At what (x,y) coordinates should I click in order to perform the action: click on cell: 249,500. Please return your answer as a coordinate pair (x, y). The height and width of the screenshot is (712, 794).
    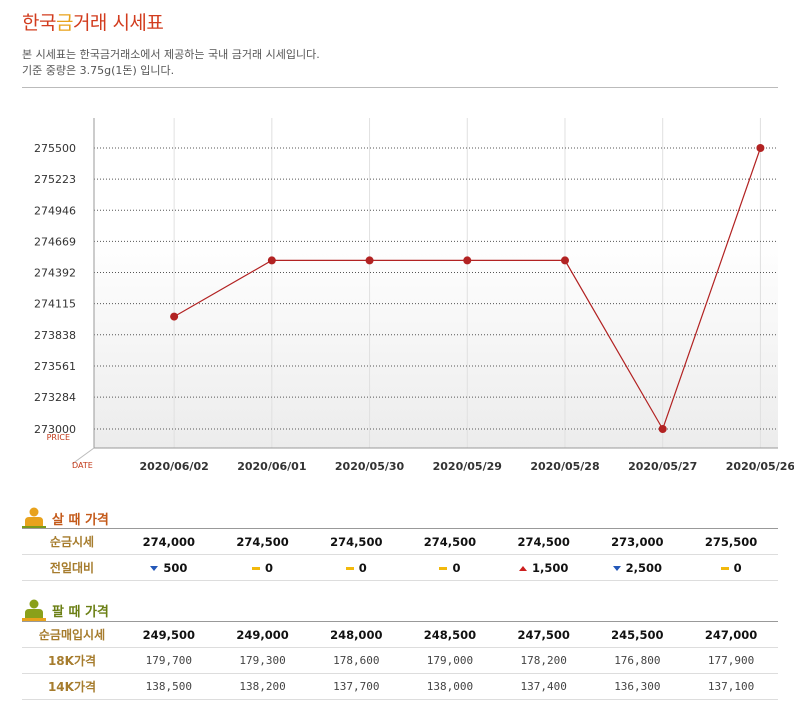
    Looking at the image, I should click on (169, 634).